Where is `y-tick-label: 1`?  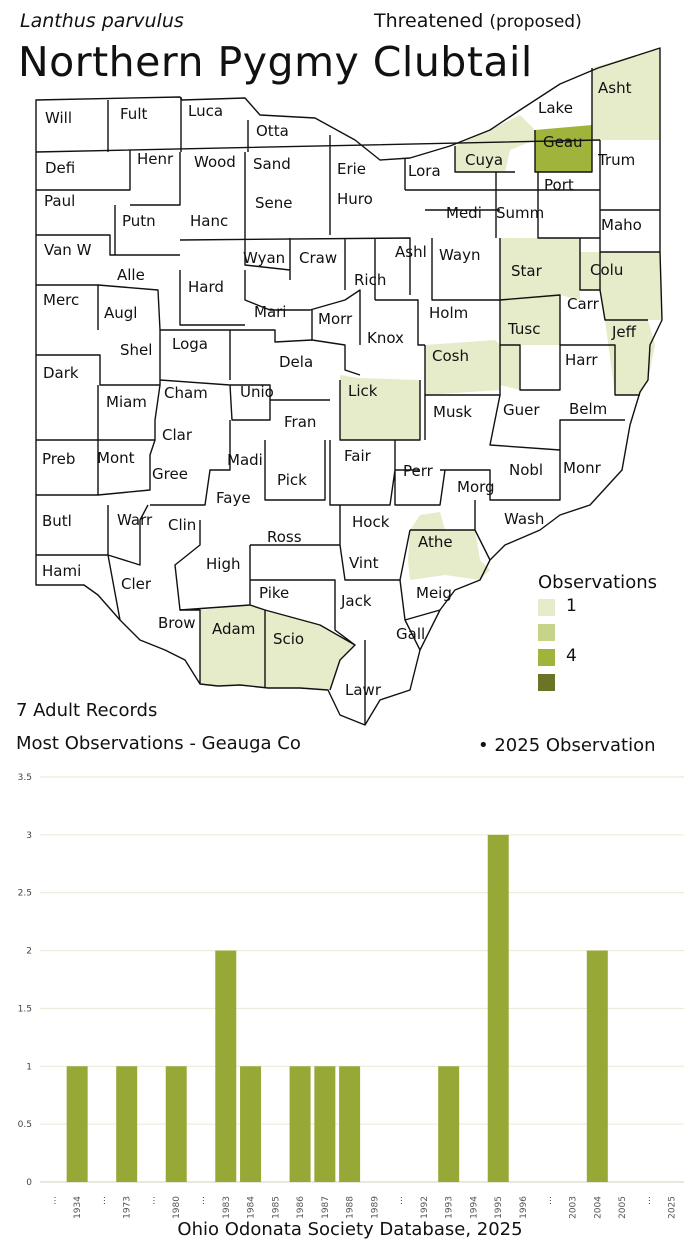
y-tick-label: 1 is located at coordinates (29, 1067).